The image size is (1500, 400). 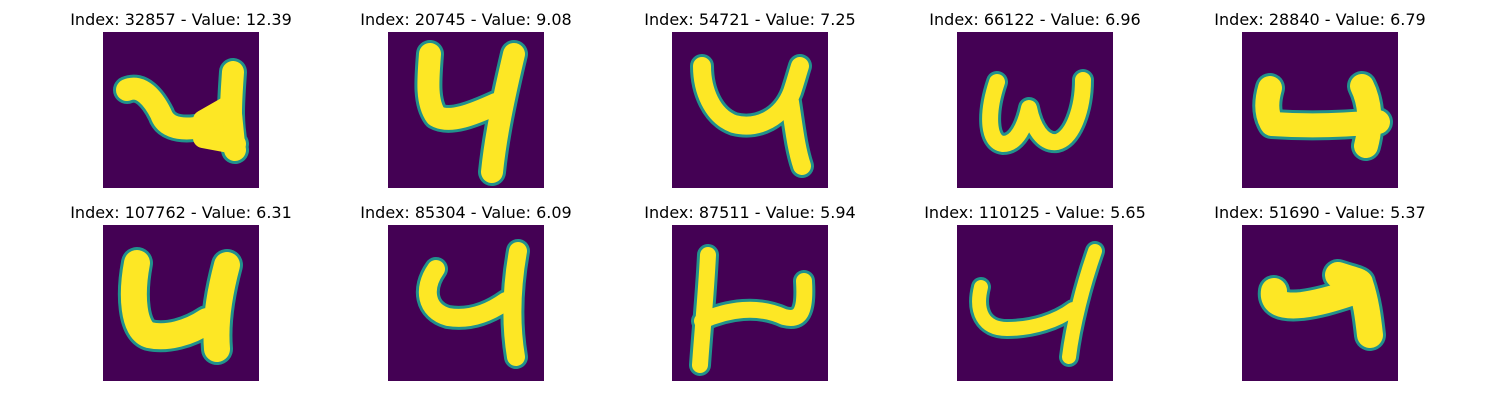 What do you see at coordinates (466, 212) in the screenshot?
I see `panel-title: Index: 85304 - Value: 6.09` at bounding box center [466, 212].